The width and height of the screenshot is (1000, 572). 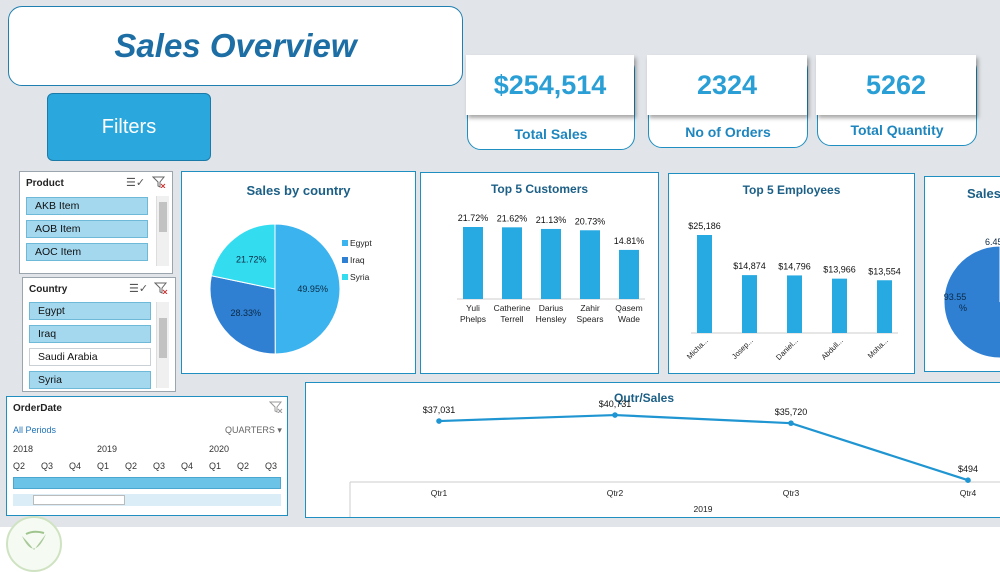 What do you see at coordinates (48, 289) in the screenshot?
I see `slicer-header: Country` at bounding box center [48, 289].